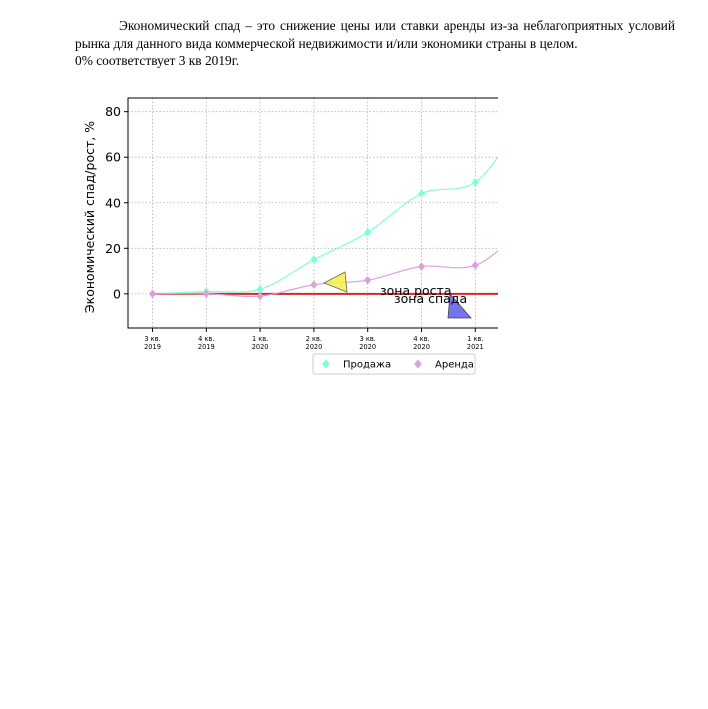 The image size is (708, 709). I want to click on paragraph-baseline-note: 0% соответствует 3 кв 2019г., so click(157, 60).